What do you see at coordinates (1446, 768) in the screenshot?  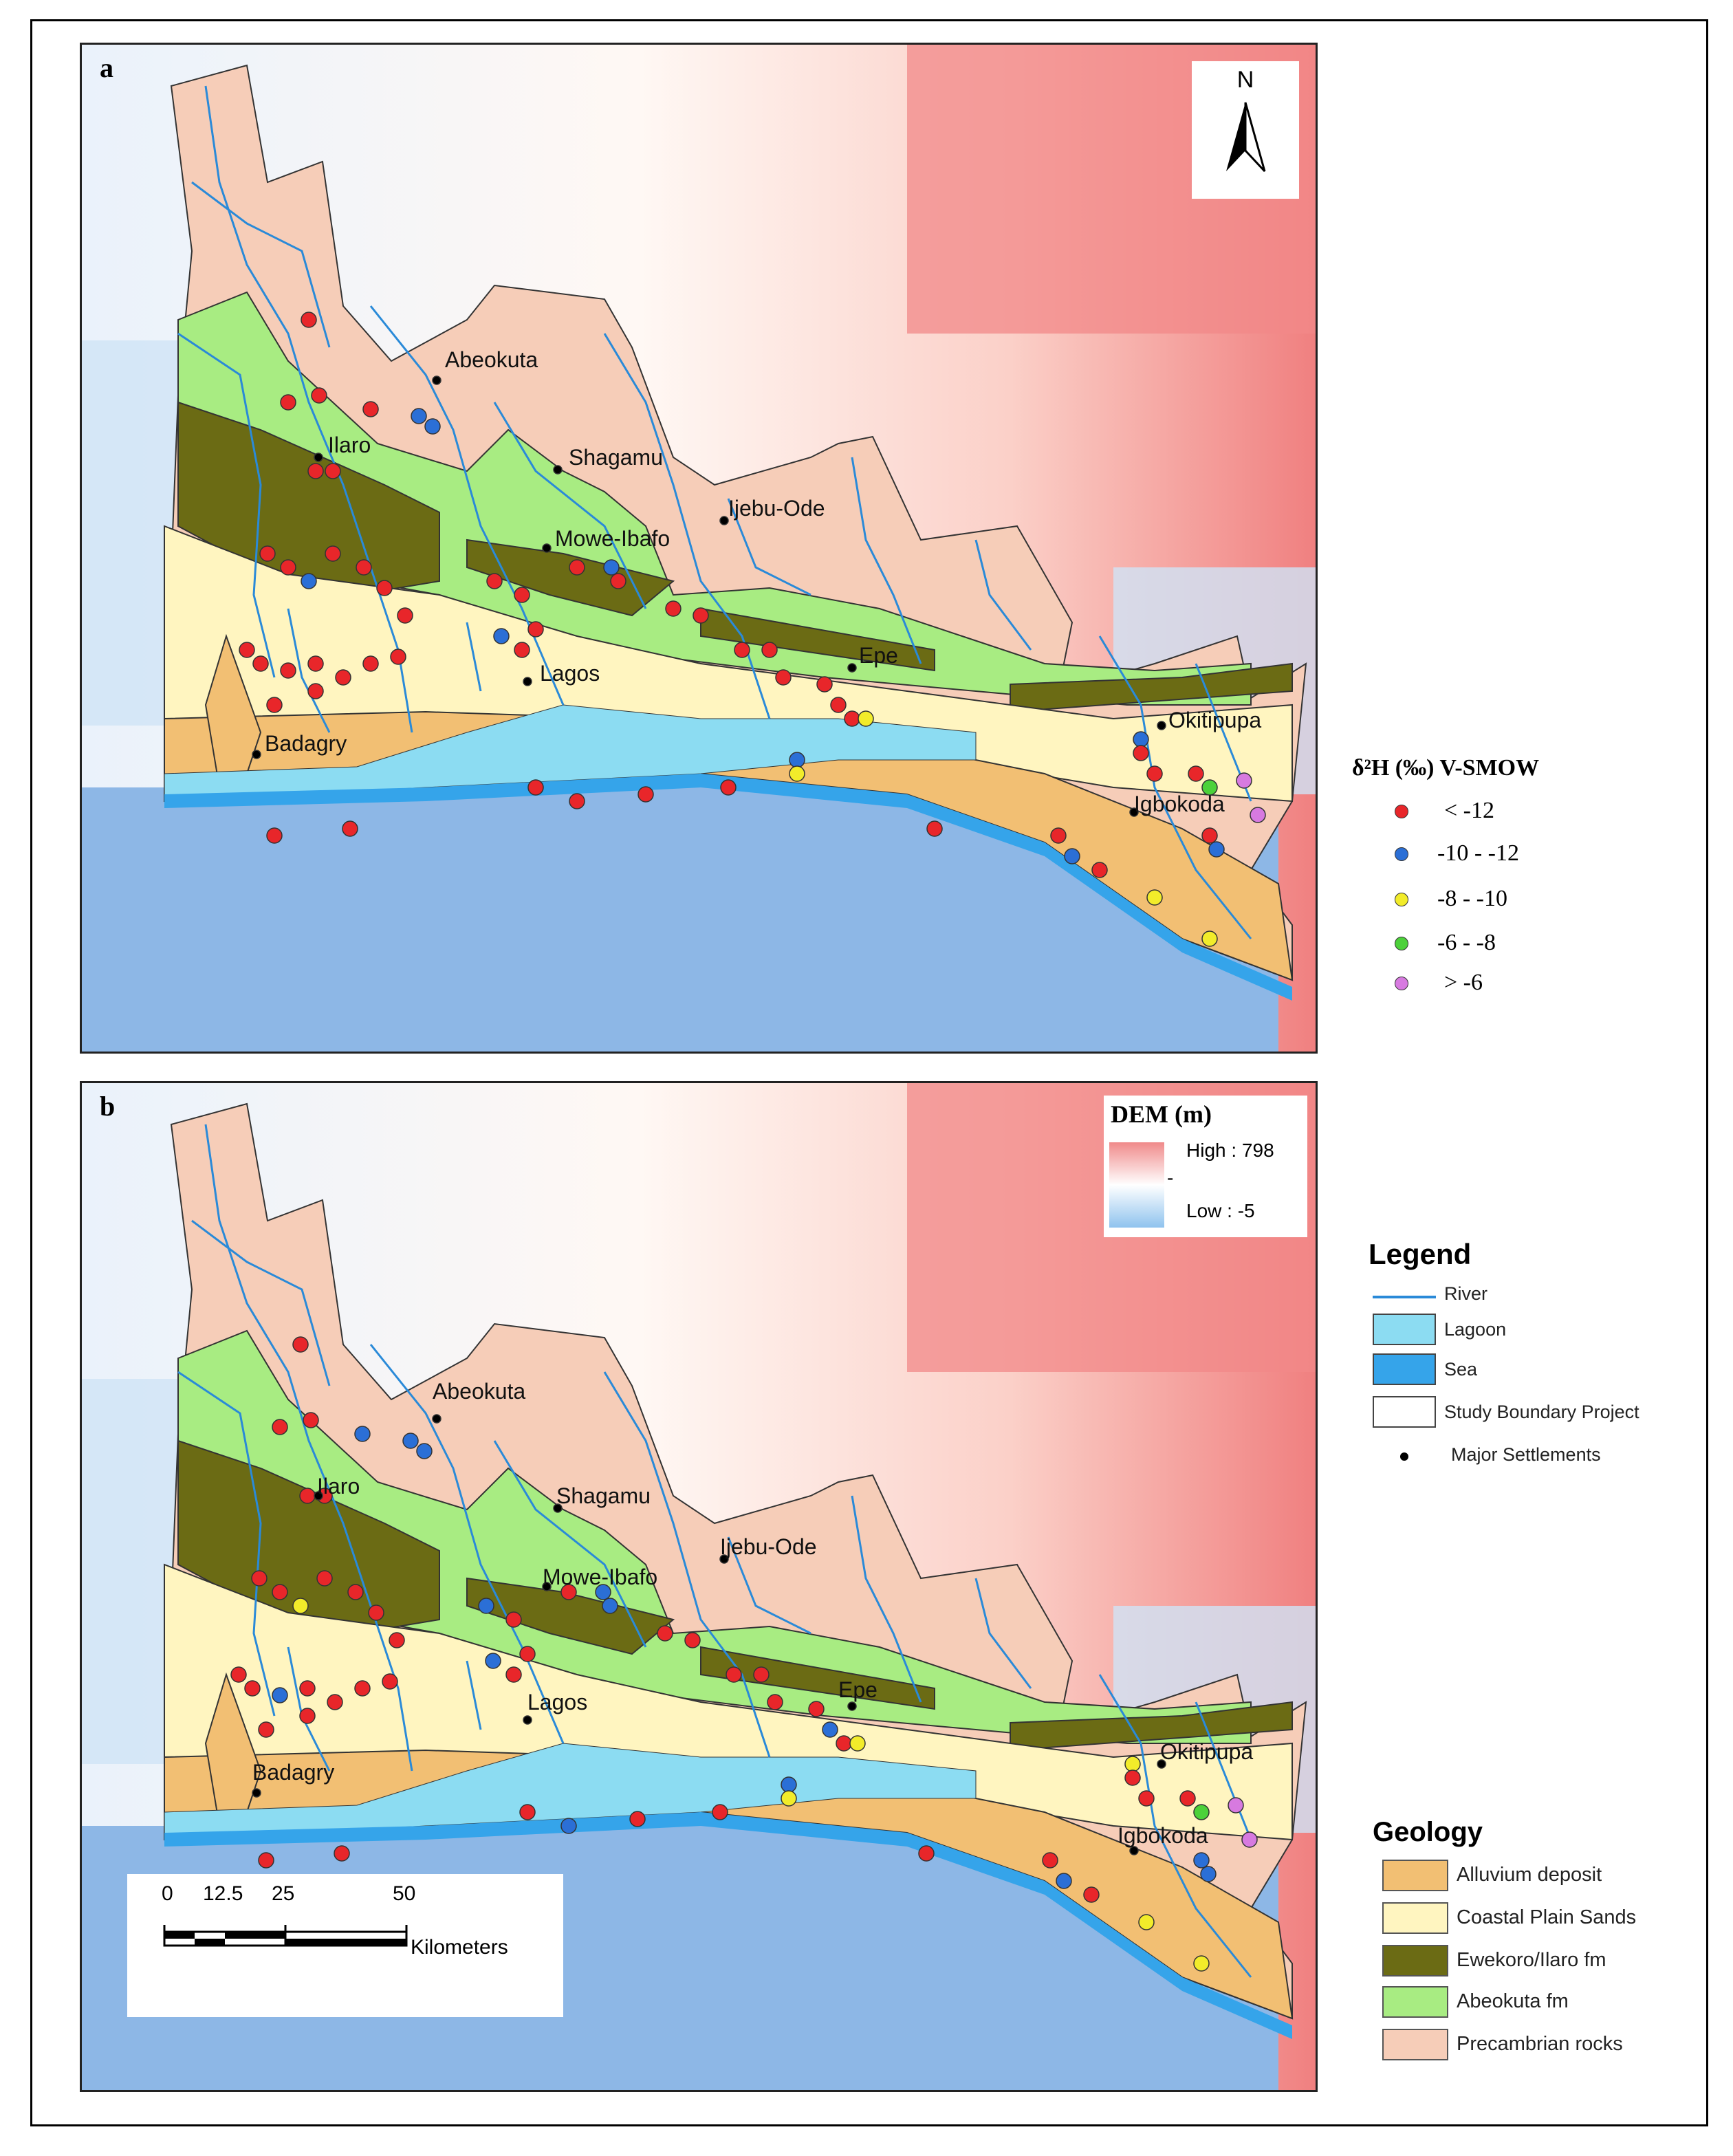 I see `isotope-legend-title: δ²H (‰) V-SMOW` at bounding box center [1446, 768].